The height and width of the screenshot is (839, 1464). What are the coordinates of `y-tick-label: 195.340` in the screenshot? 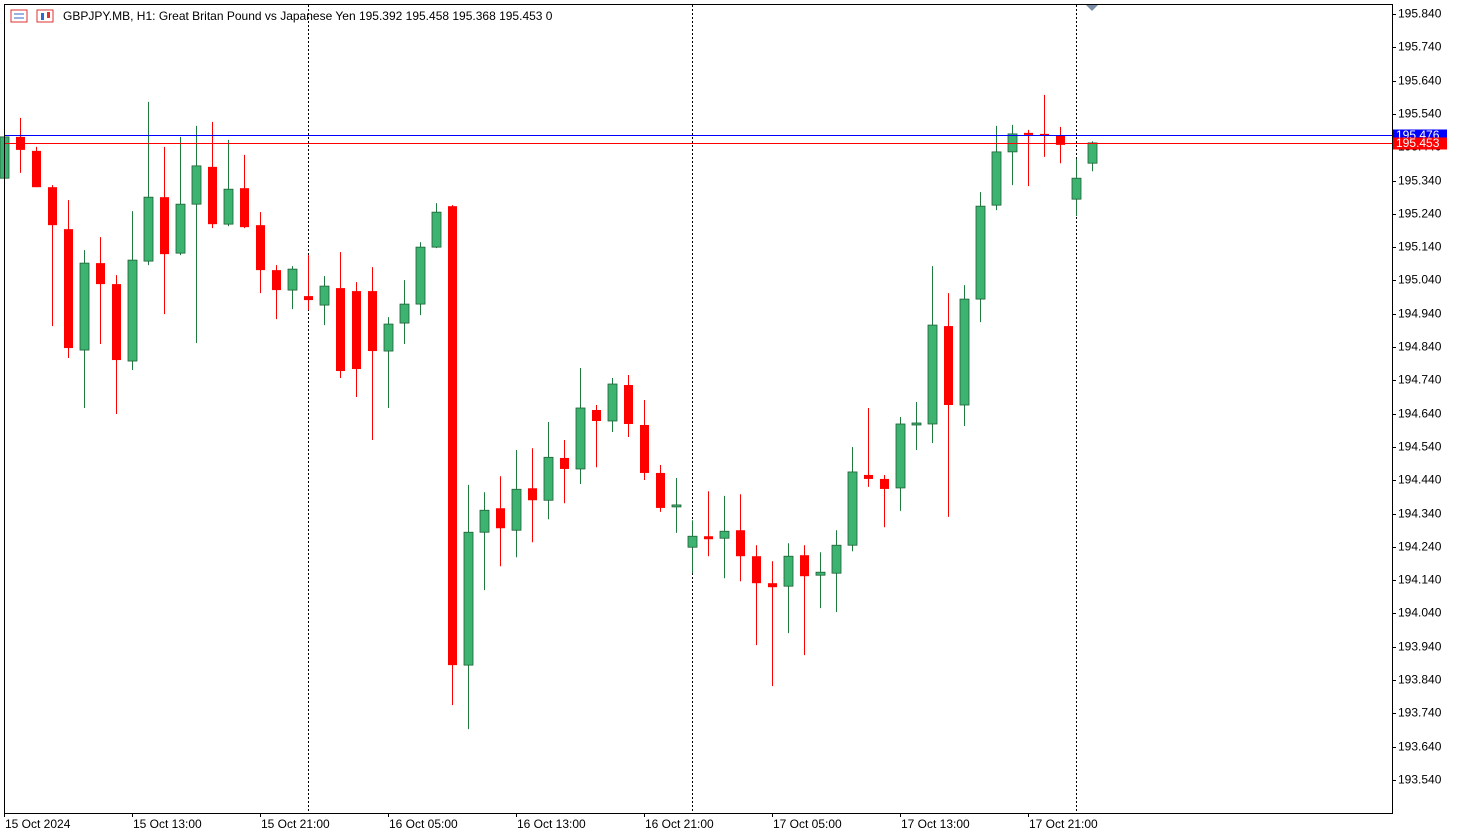 It's located at (1420, 181).